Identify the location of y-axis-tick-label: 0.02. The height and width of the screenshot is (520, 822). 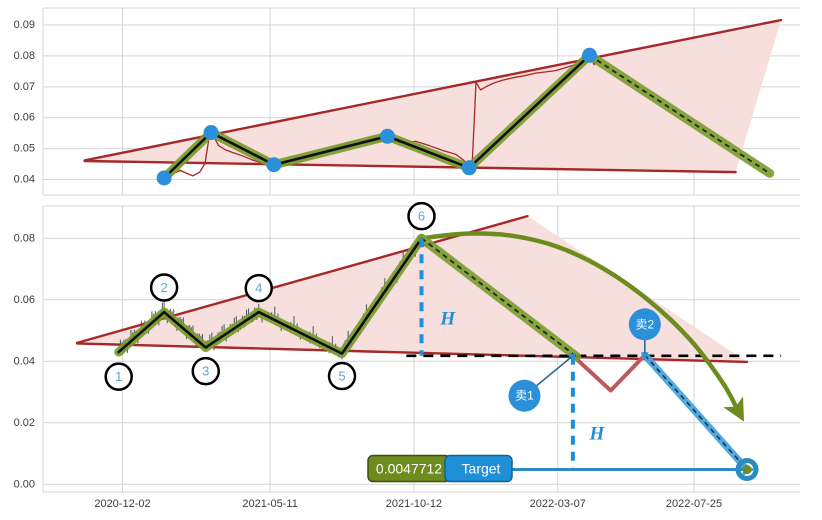
(24, 423).